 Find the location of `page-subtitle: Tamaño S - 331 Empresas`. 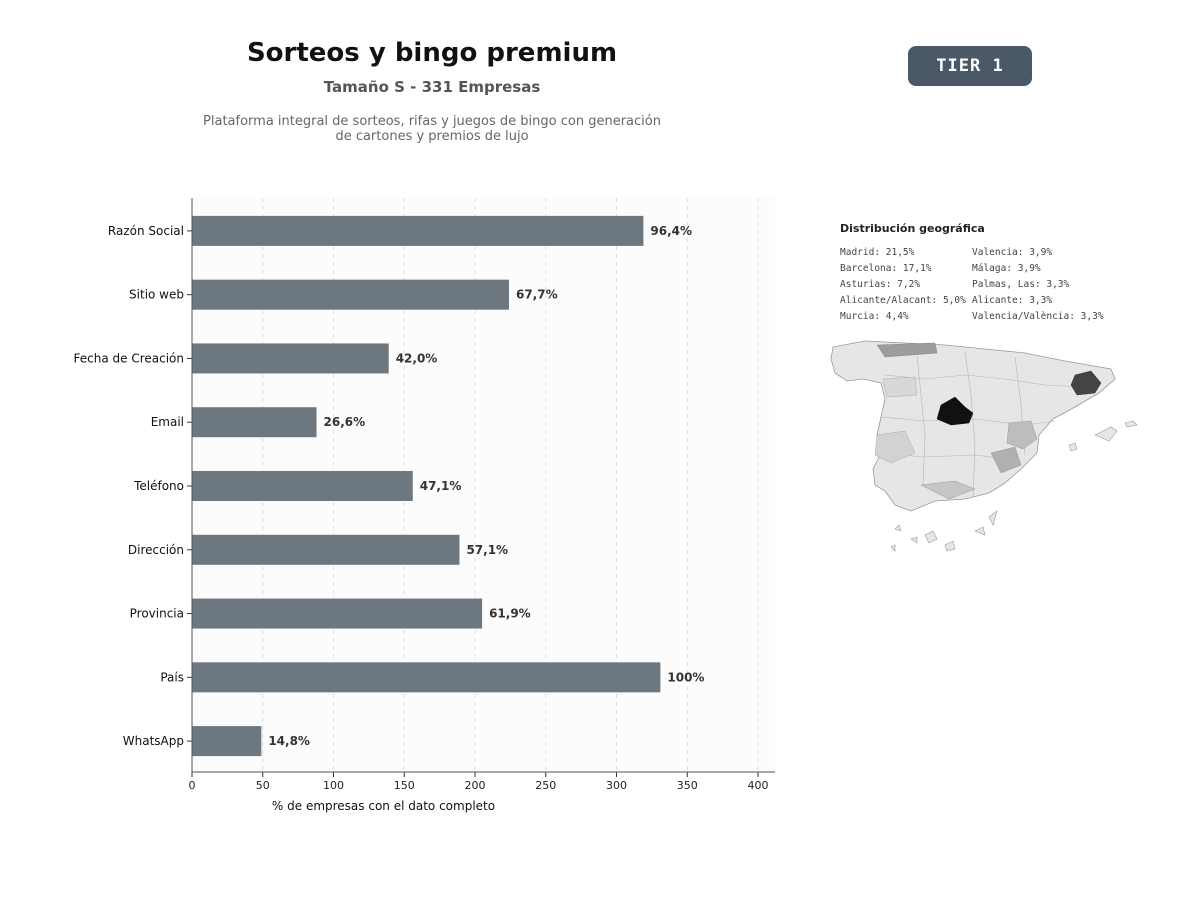

page-subtitle: Tamaño S - 331 Empresas is located at coordinates (432, 87).